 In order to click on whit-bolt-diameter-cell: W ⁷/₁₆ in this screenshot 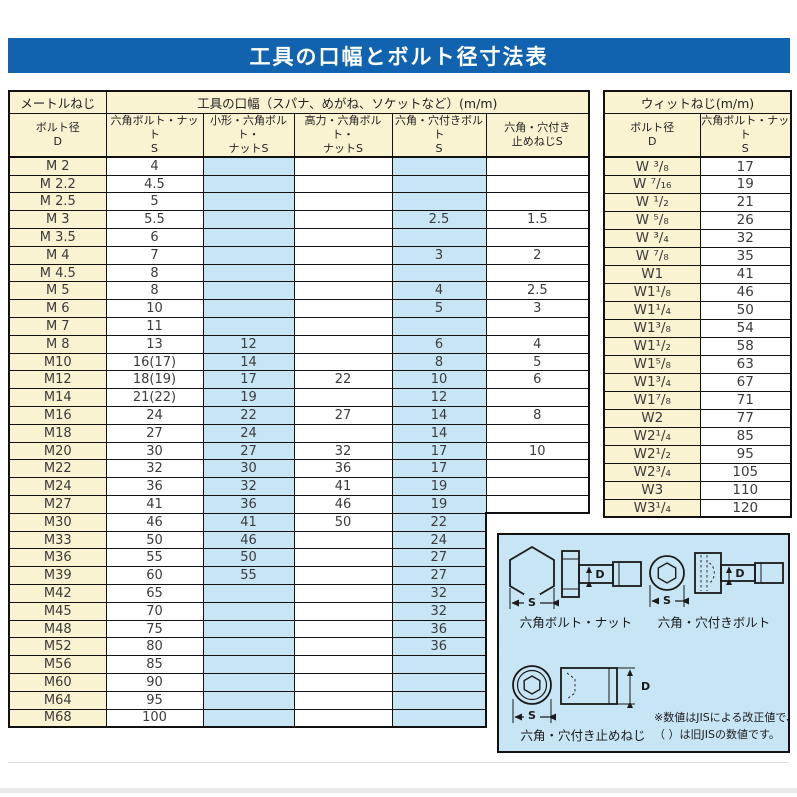, I will do `click(652, 184)`.